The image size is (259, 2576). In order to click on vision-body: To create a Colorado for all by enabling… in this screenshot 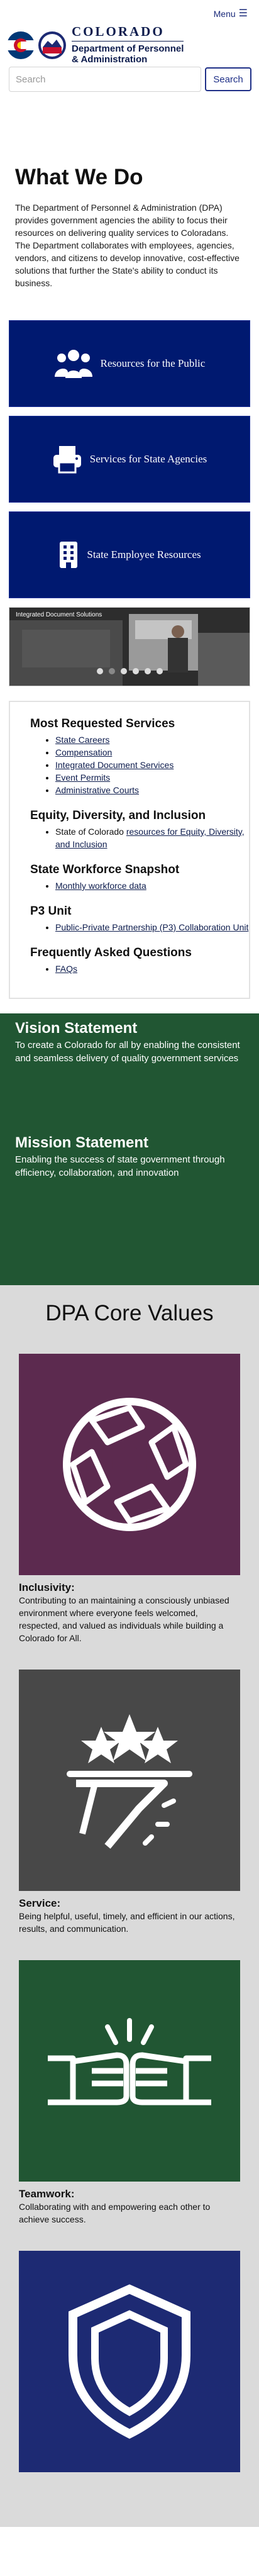, I will do `click(128, 1052)`.